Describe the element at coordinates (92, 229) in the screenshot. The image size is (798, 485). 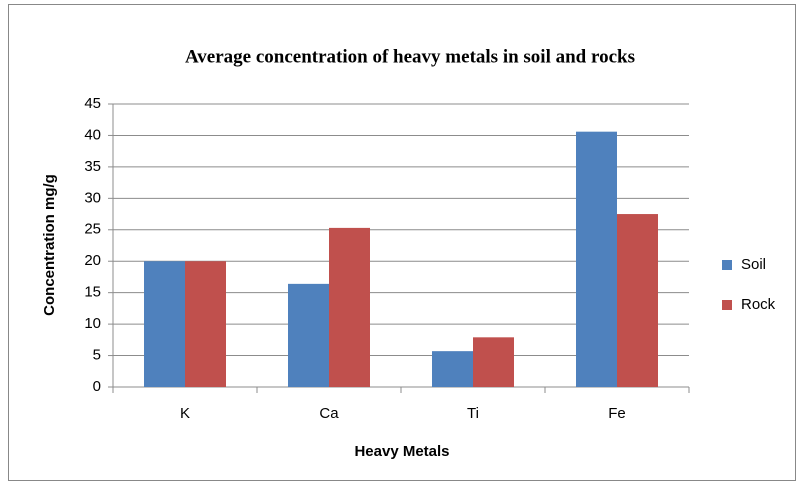
I see `y-tick-label: 25` at that location.